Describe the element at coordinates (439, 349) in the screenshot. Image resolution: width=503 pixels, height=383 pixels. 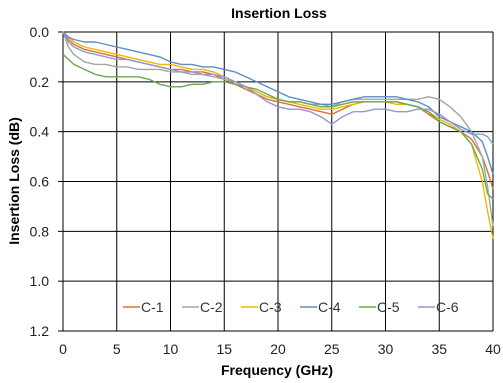
I see `x-tick-label: 35` at that location.